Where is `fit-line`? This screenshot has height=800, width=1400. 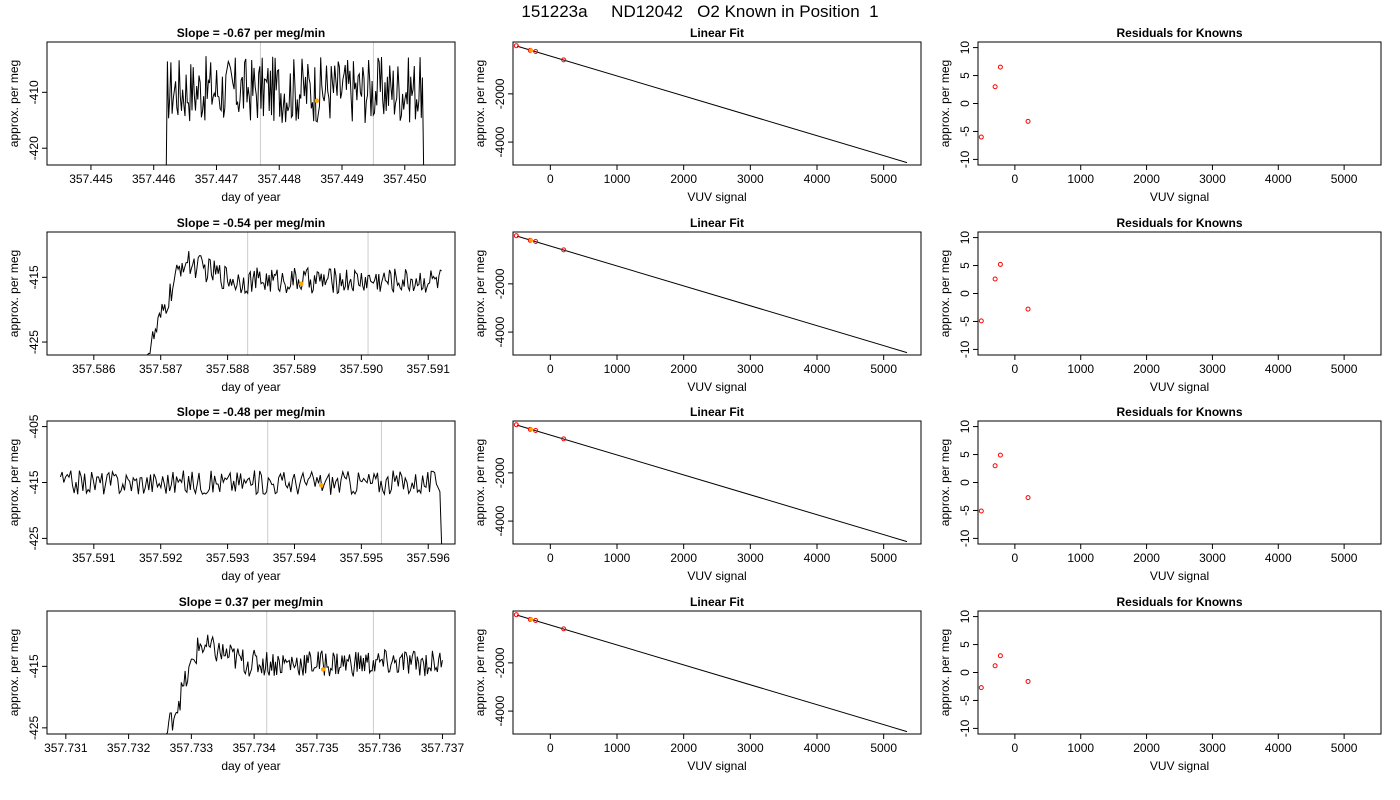 fit-line is located at coordinates (712, 104).